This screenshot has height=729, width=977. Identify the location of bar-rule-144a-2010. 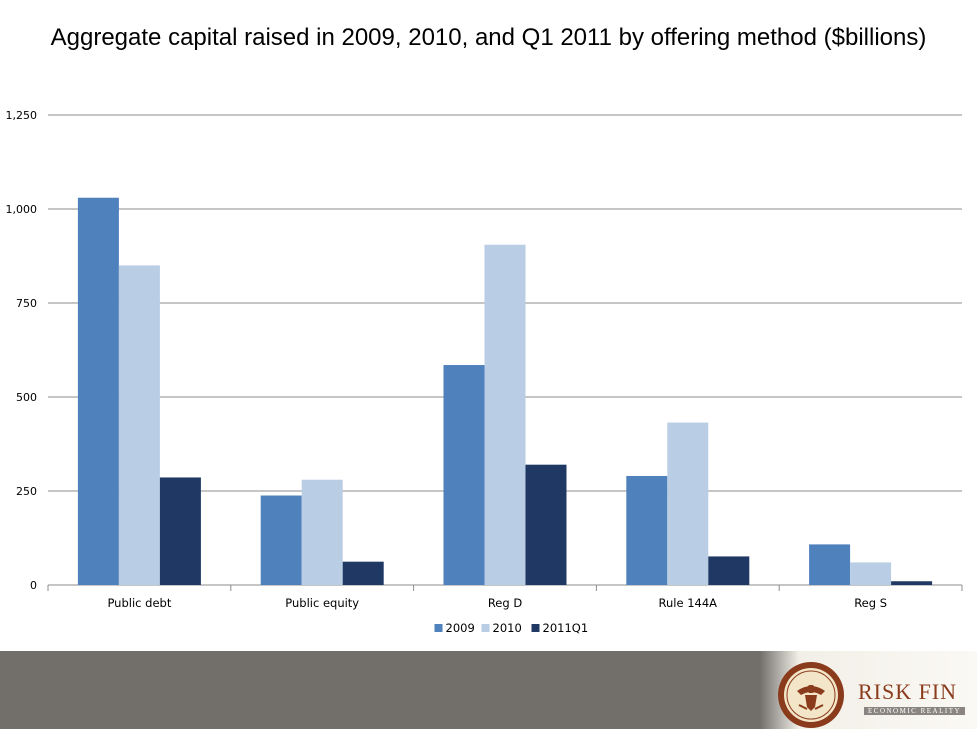
(688, 503).